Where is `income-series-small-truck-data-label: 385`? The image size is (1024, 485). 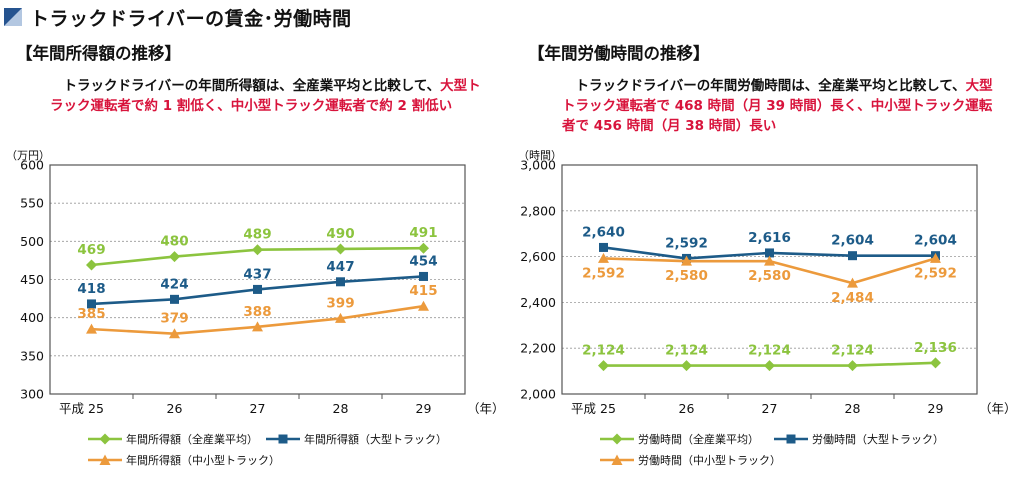
income-series-small-truck-data-label: 385 is located at coordinates (91, 314).